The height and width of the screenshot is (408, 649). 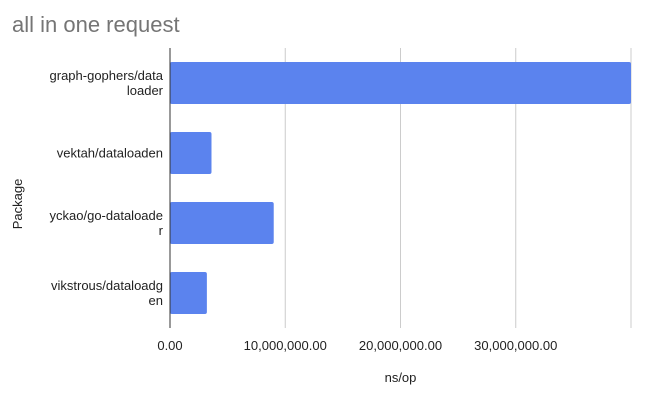 What do you see at coordinates (515, 345) in the screenshot?
I see `x-tick-label-3: 30,000,000.00` at bounding box center [515, 345].